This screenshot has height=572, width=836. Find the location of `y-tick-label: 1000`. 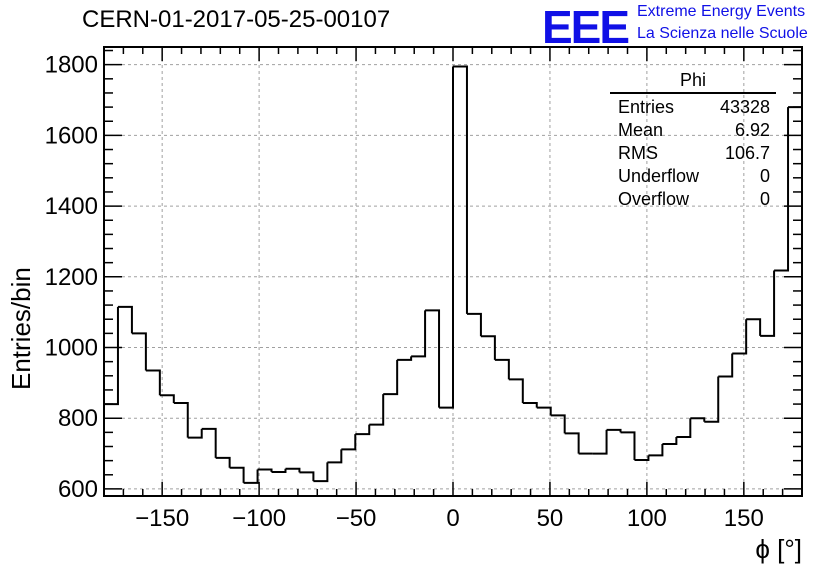

y-tick-label: 1000 is located at coordinates (71, 348).